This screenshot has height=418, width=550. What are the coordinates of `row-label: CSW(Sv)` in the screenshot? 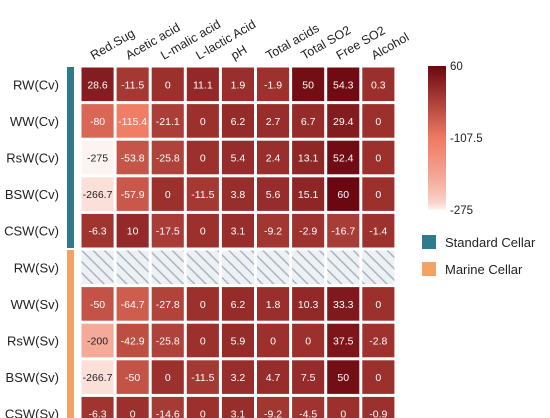 It's located at (32, 412).